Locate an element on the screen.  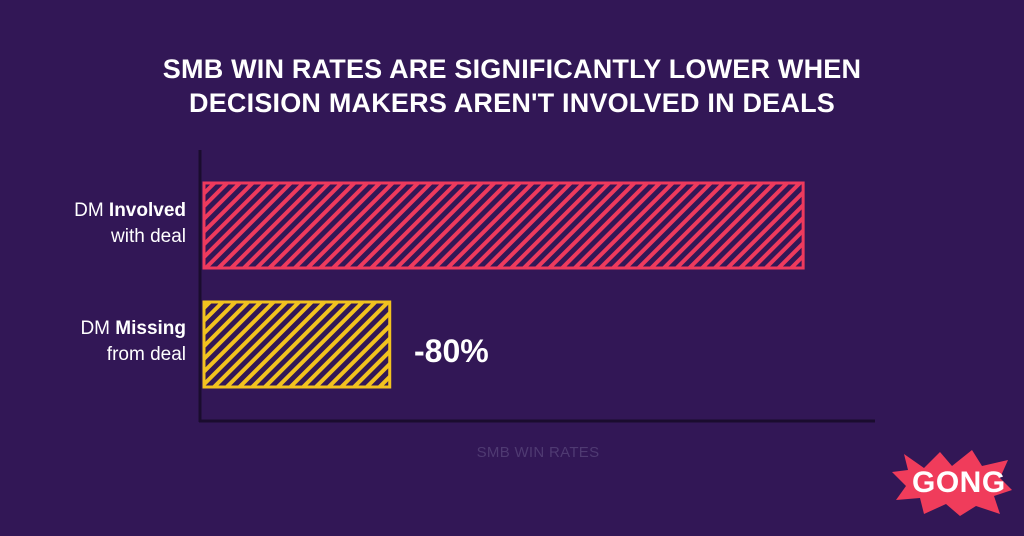
category-label-involved-bold: Involved is located at coordinates (147, 210).